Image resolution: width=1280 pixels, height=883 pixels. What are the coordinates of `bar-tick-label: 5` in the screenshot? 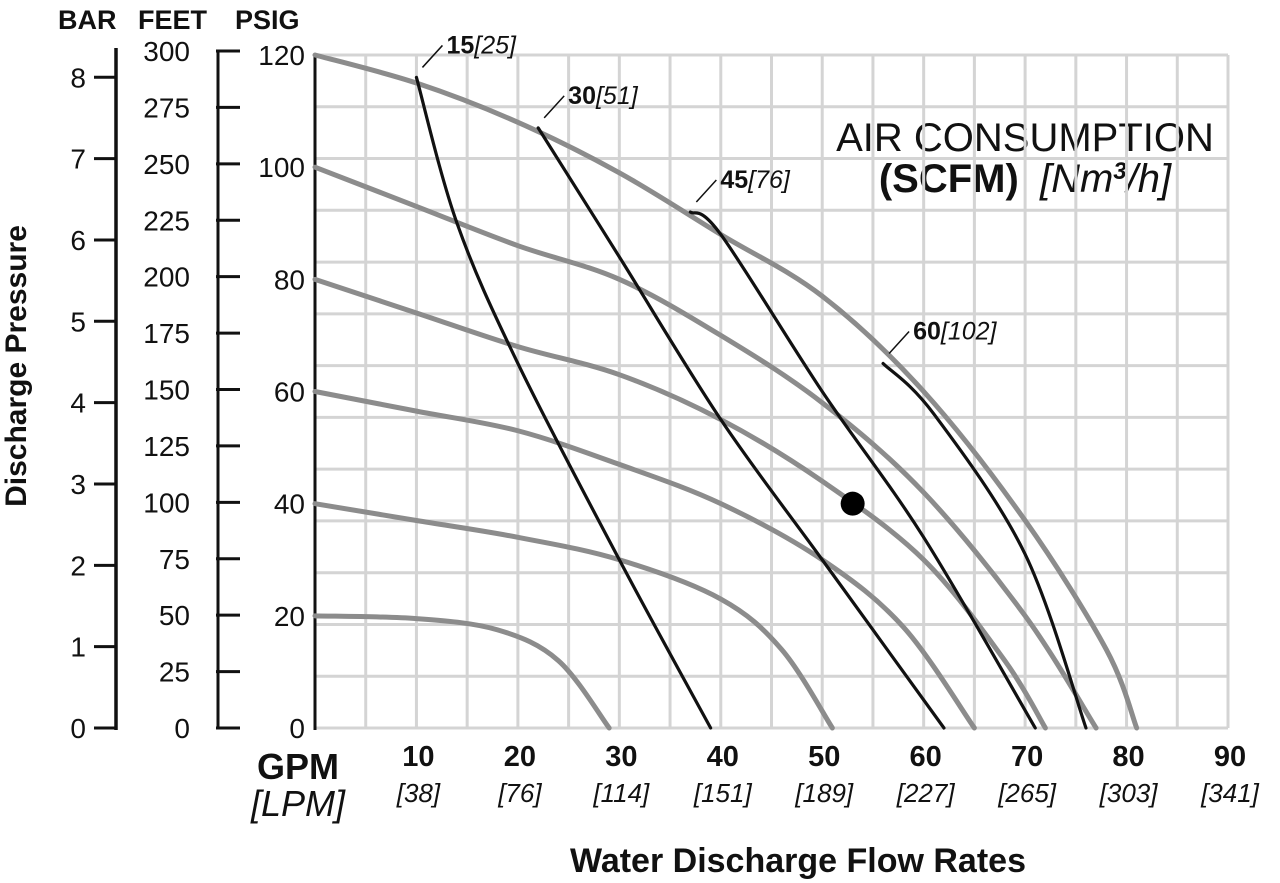 It's located at (78, 321).